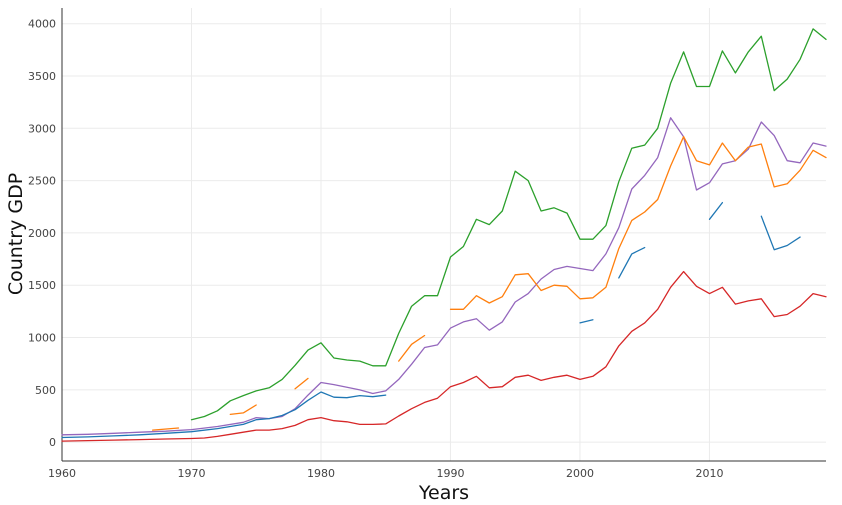 This screenshot has width=842, height=505. I want to click on x-axis-title: Years, so click(443, 493).